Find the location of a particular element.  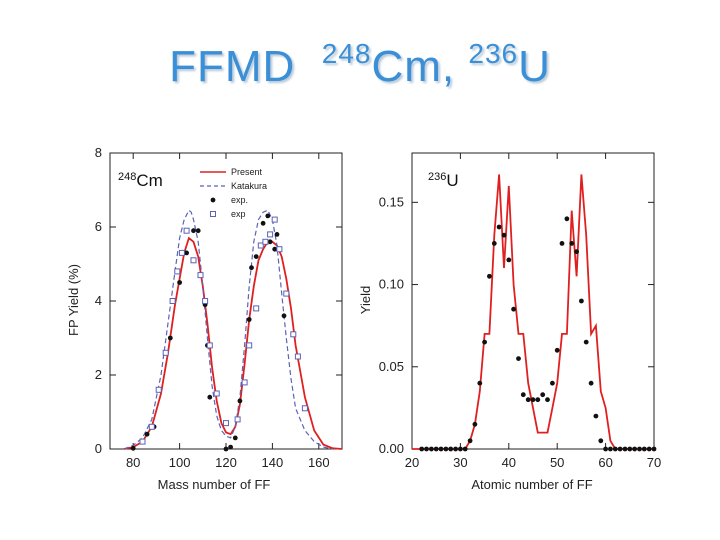

left-x-tick-label: 120 is located at coordinates (226, 462).